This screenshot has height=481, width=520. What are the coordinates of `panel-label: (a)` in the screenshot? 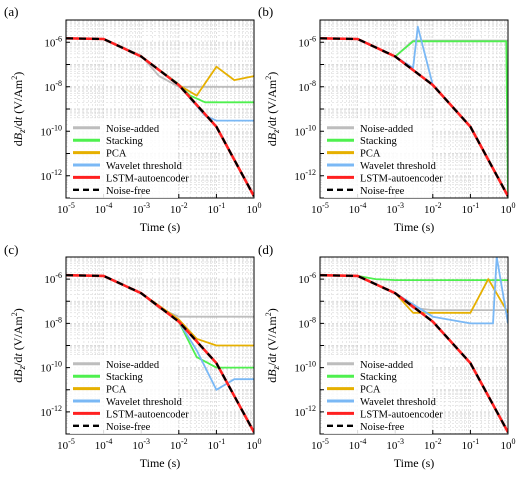 It's located at (11, 11).